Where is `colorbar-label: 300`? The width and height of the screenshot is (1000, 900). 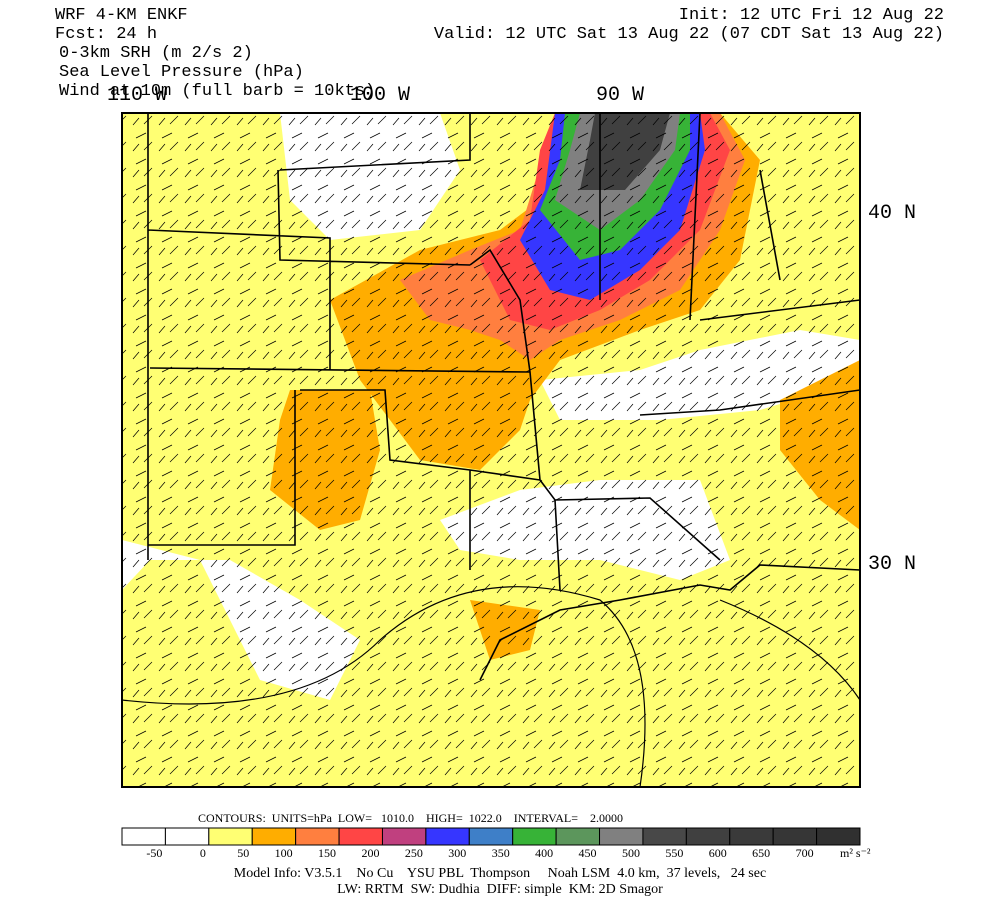
colorbar-label: 300 is located at coordinates (457, 853).